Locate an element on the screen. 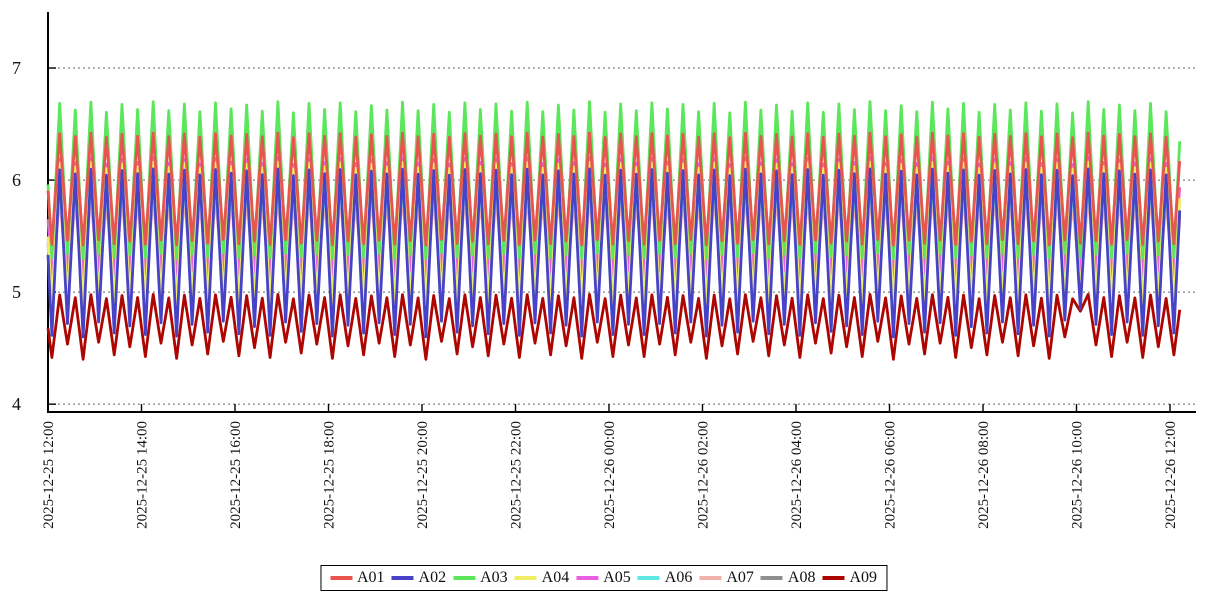  legend-swatch-A07 is located at coordinates (710, 578).